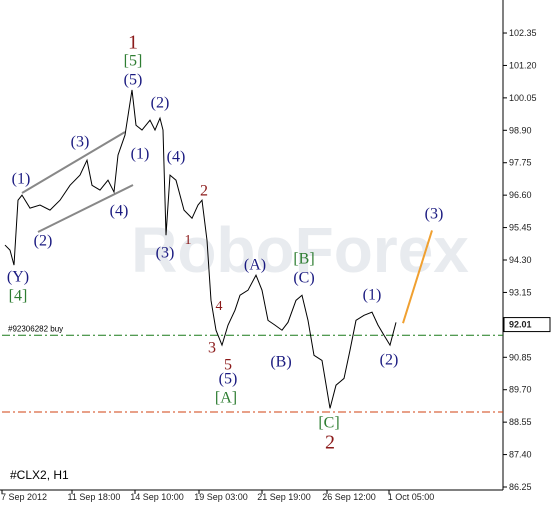 The height and width of the screenshot is (508, 556). Describe the element at coordinates (520, 390) in the screenshot. I see `y-tick-label: 89.70` at that location.